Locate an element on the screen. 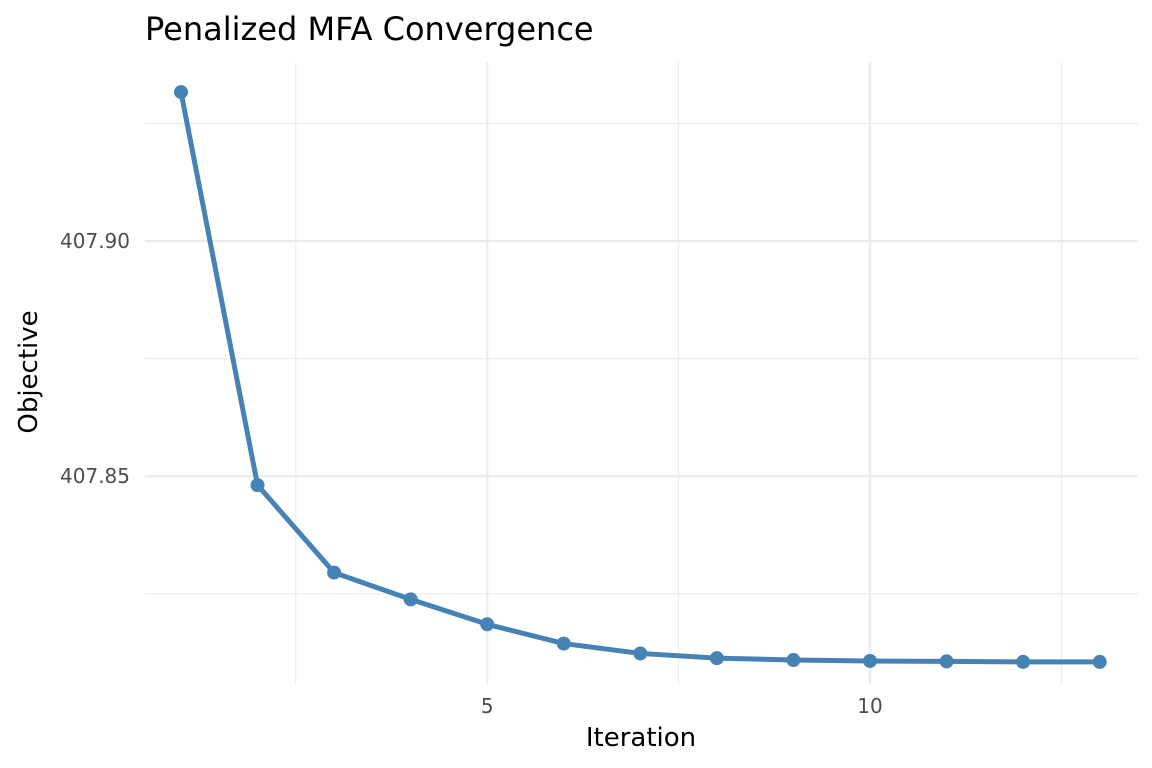  chart-title: Penalized MFA Convergence is located at coordinates (369, 29).